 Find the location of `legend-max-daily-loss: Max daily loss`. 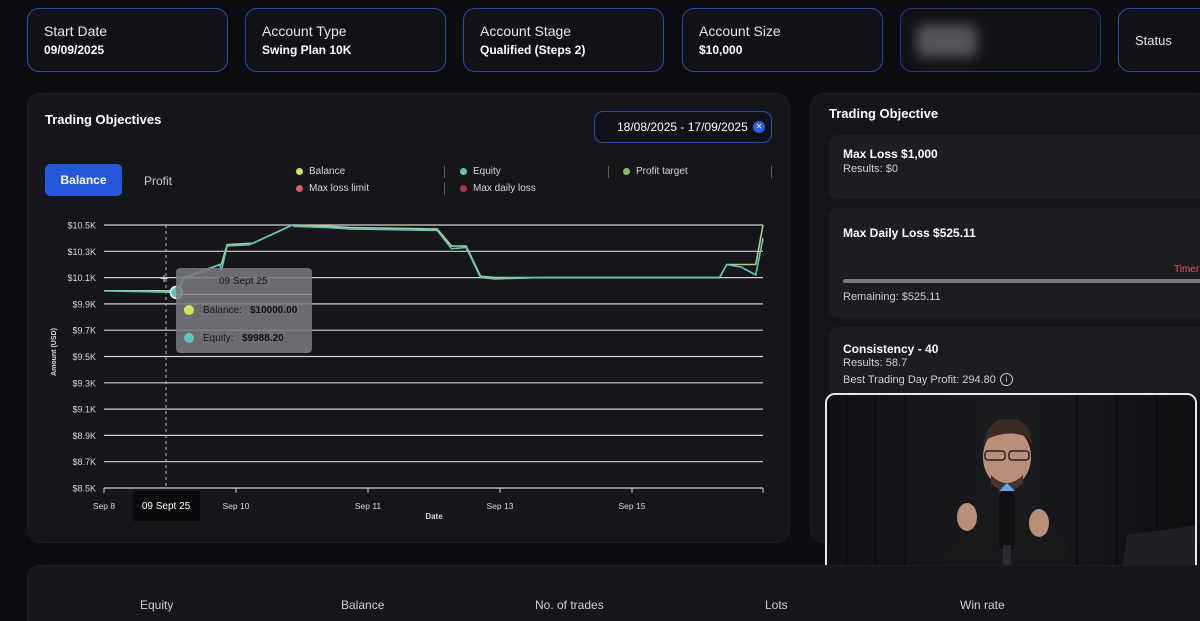

legend-max-daily-loss: Max daily loss is located at coordinates (498, 188).